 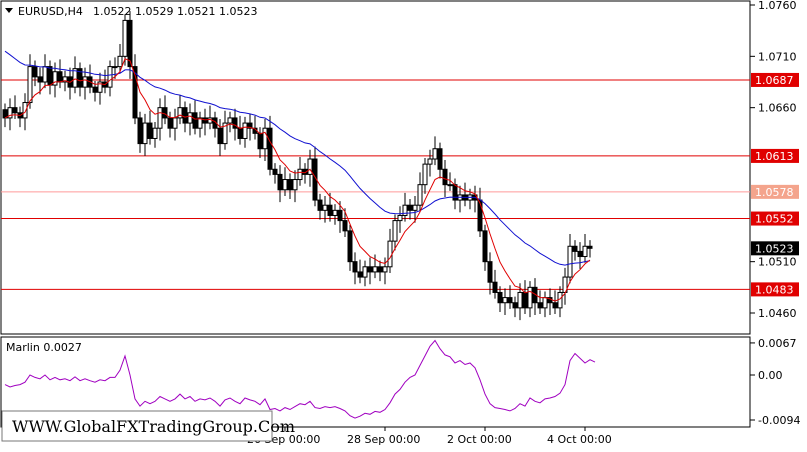 What do you see at coordinates (777, 108) in the screenshot?
I see `price-tick-label: 1.0660` at bounding box center [777, 108].